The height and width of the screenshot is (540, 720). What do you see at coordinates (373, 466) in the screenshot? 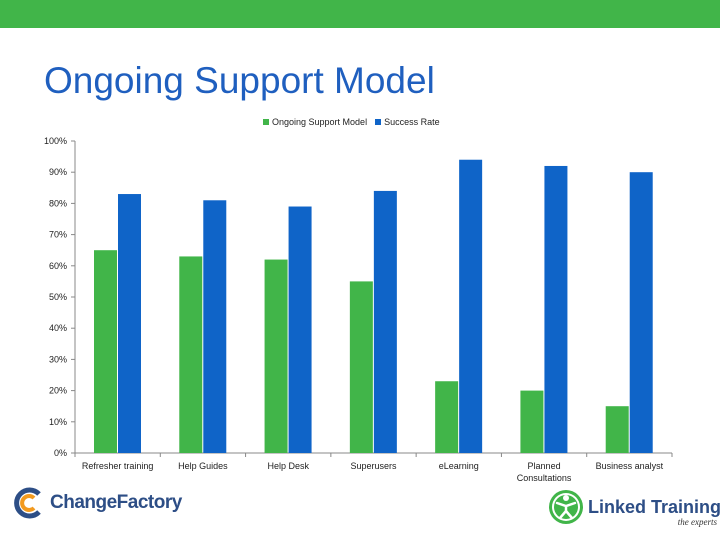
I see `x-category-label: Superusers` at bounding box center [373, 466].